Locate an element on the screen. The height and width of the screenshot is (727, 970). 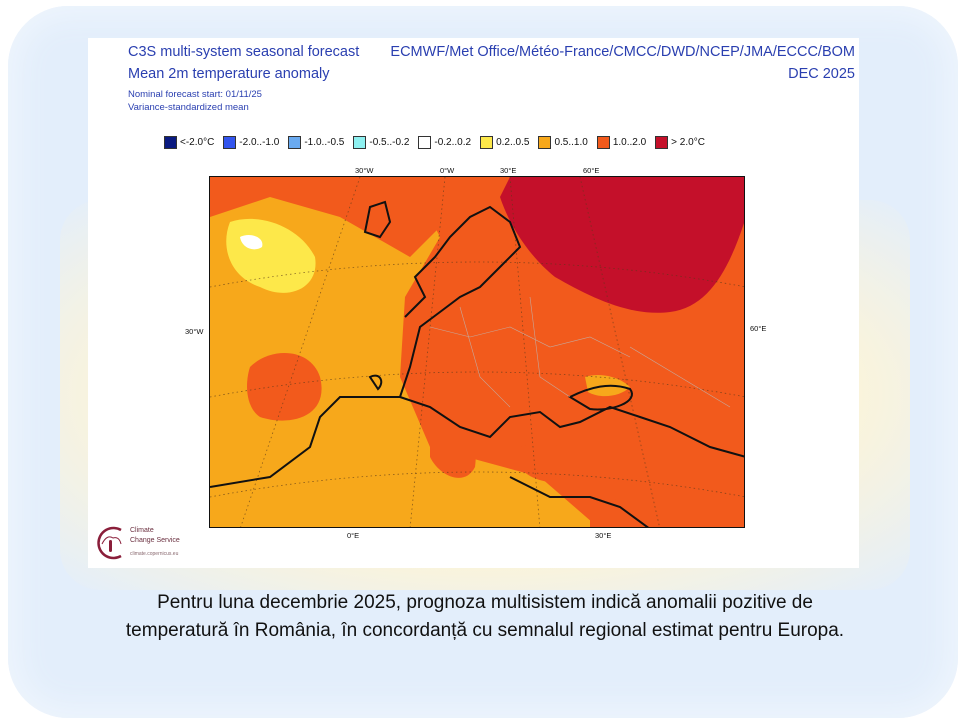
forecast-start: Nominal forecast start: 01/11/25 is located at coordinates (195, 94).